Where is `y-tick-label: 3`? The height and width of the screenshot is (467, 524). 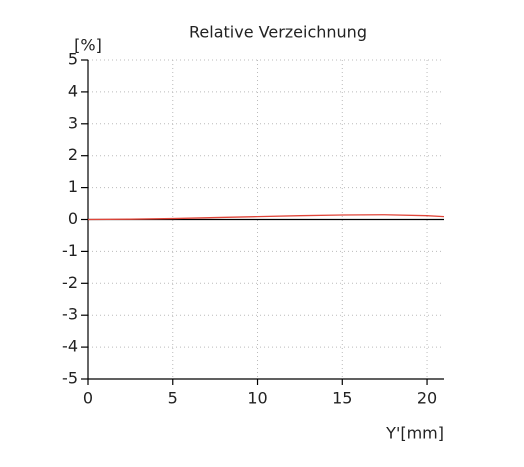 y-tick-label: 3 is located at coordinates (73, 122).